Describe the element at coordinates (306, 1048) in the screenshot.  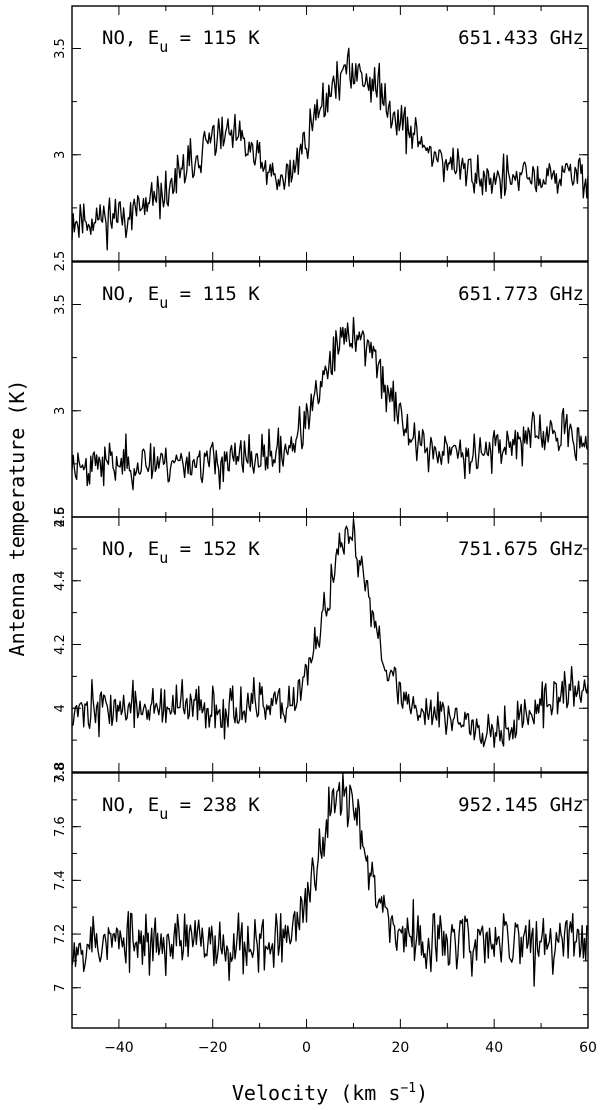
I see `x-tick-label: 0` at that location.